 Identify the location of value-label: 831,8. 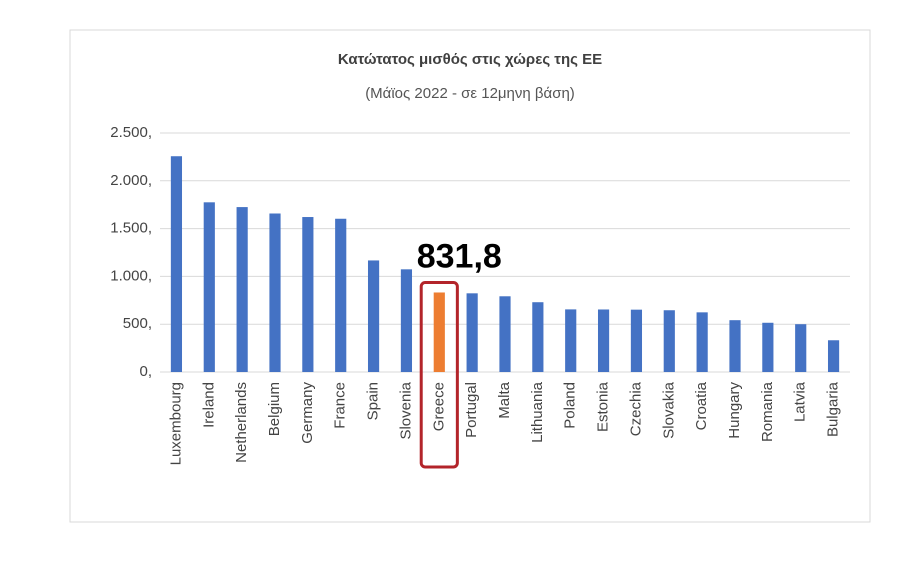
(459, 256).